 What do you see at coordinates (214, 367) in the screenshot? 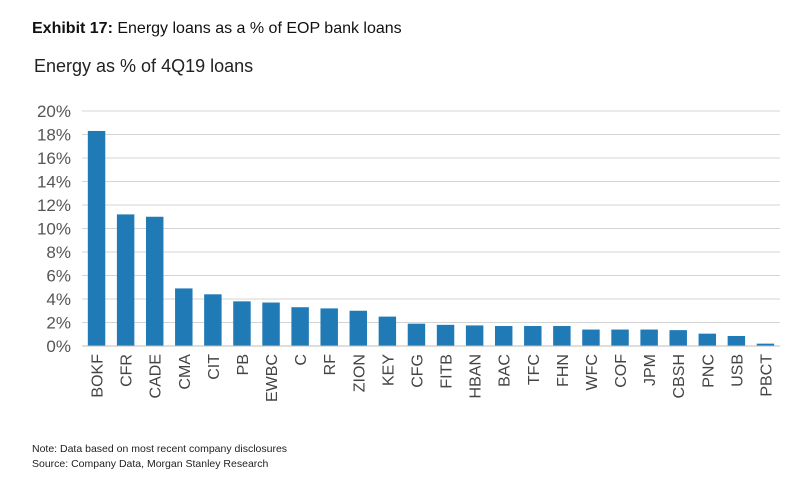
I see `x-tick-label: CIT` at bounding box center [214, 367].